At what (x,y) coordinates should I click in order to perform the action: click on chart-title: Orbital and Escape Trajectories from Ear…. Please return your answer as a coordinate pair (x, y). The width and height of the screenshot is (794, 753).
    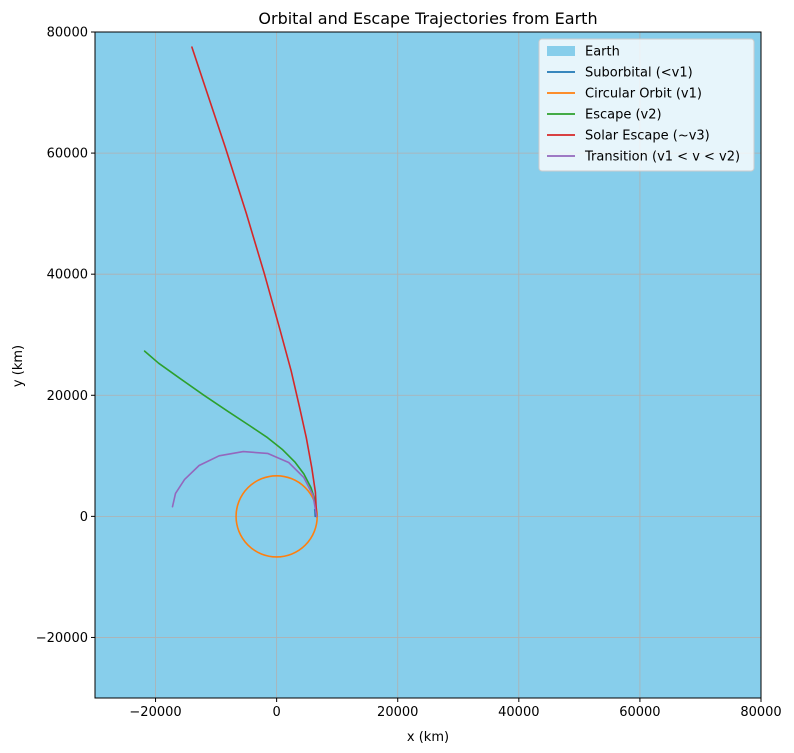
    Looking at the image, I should click on (427, 18).